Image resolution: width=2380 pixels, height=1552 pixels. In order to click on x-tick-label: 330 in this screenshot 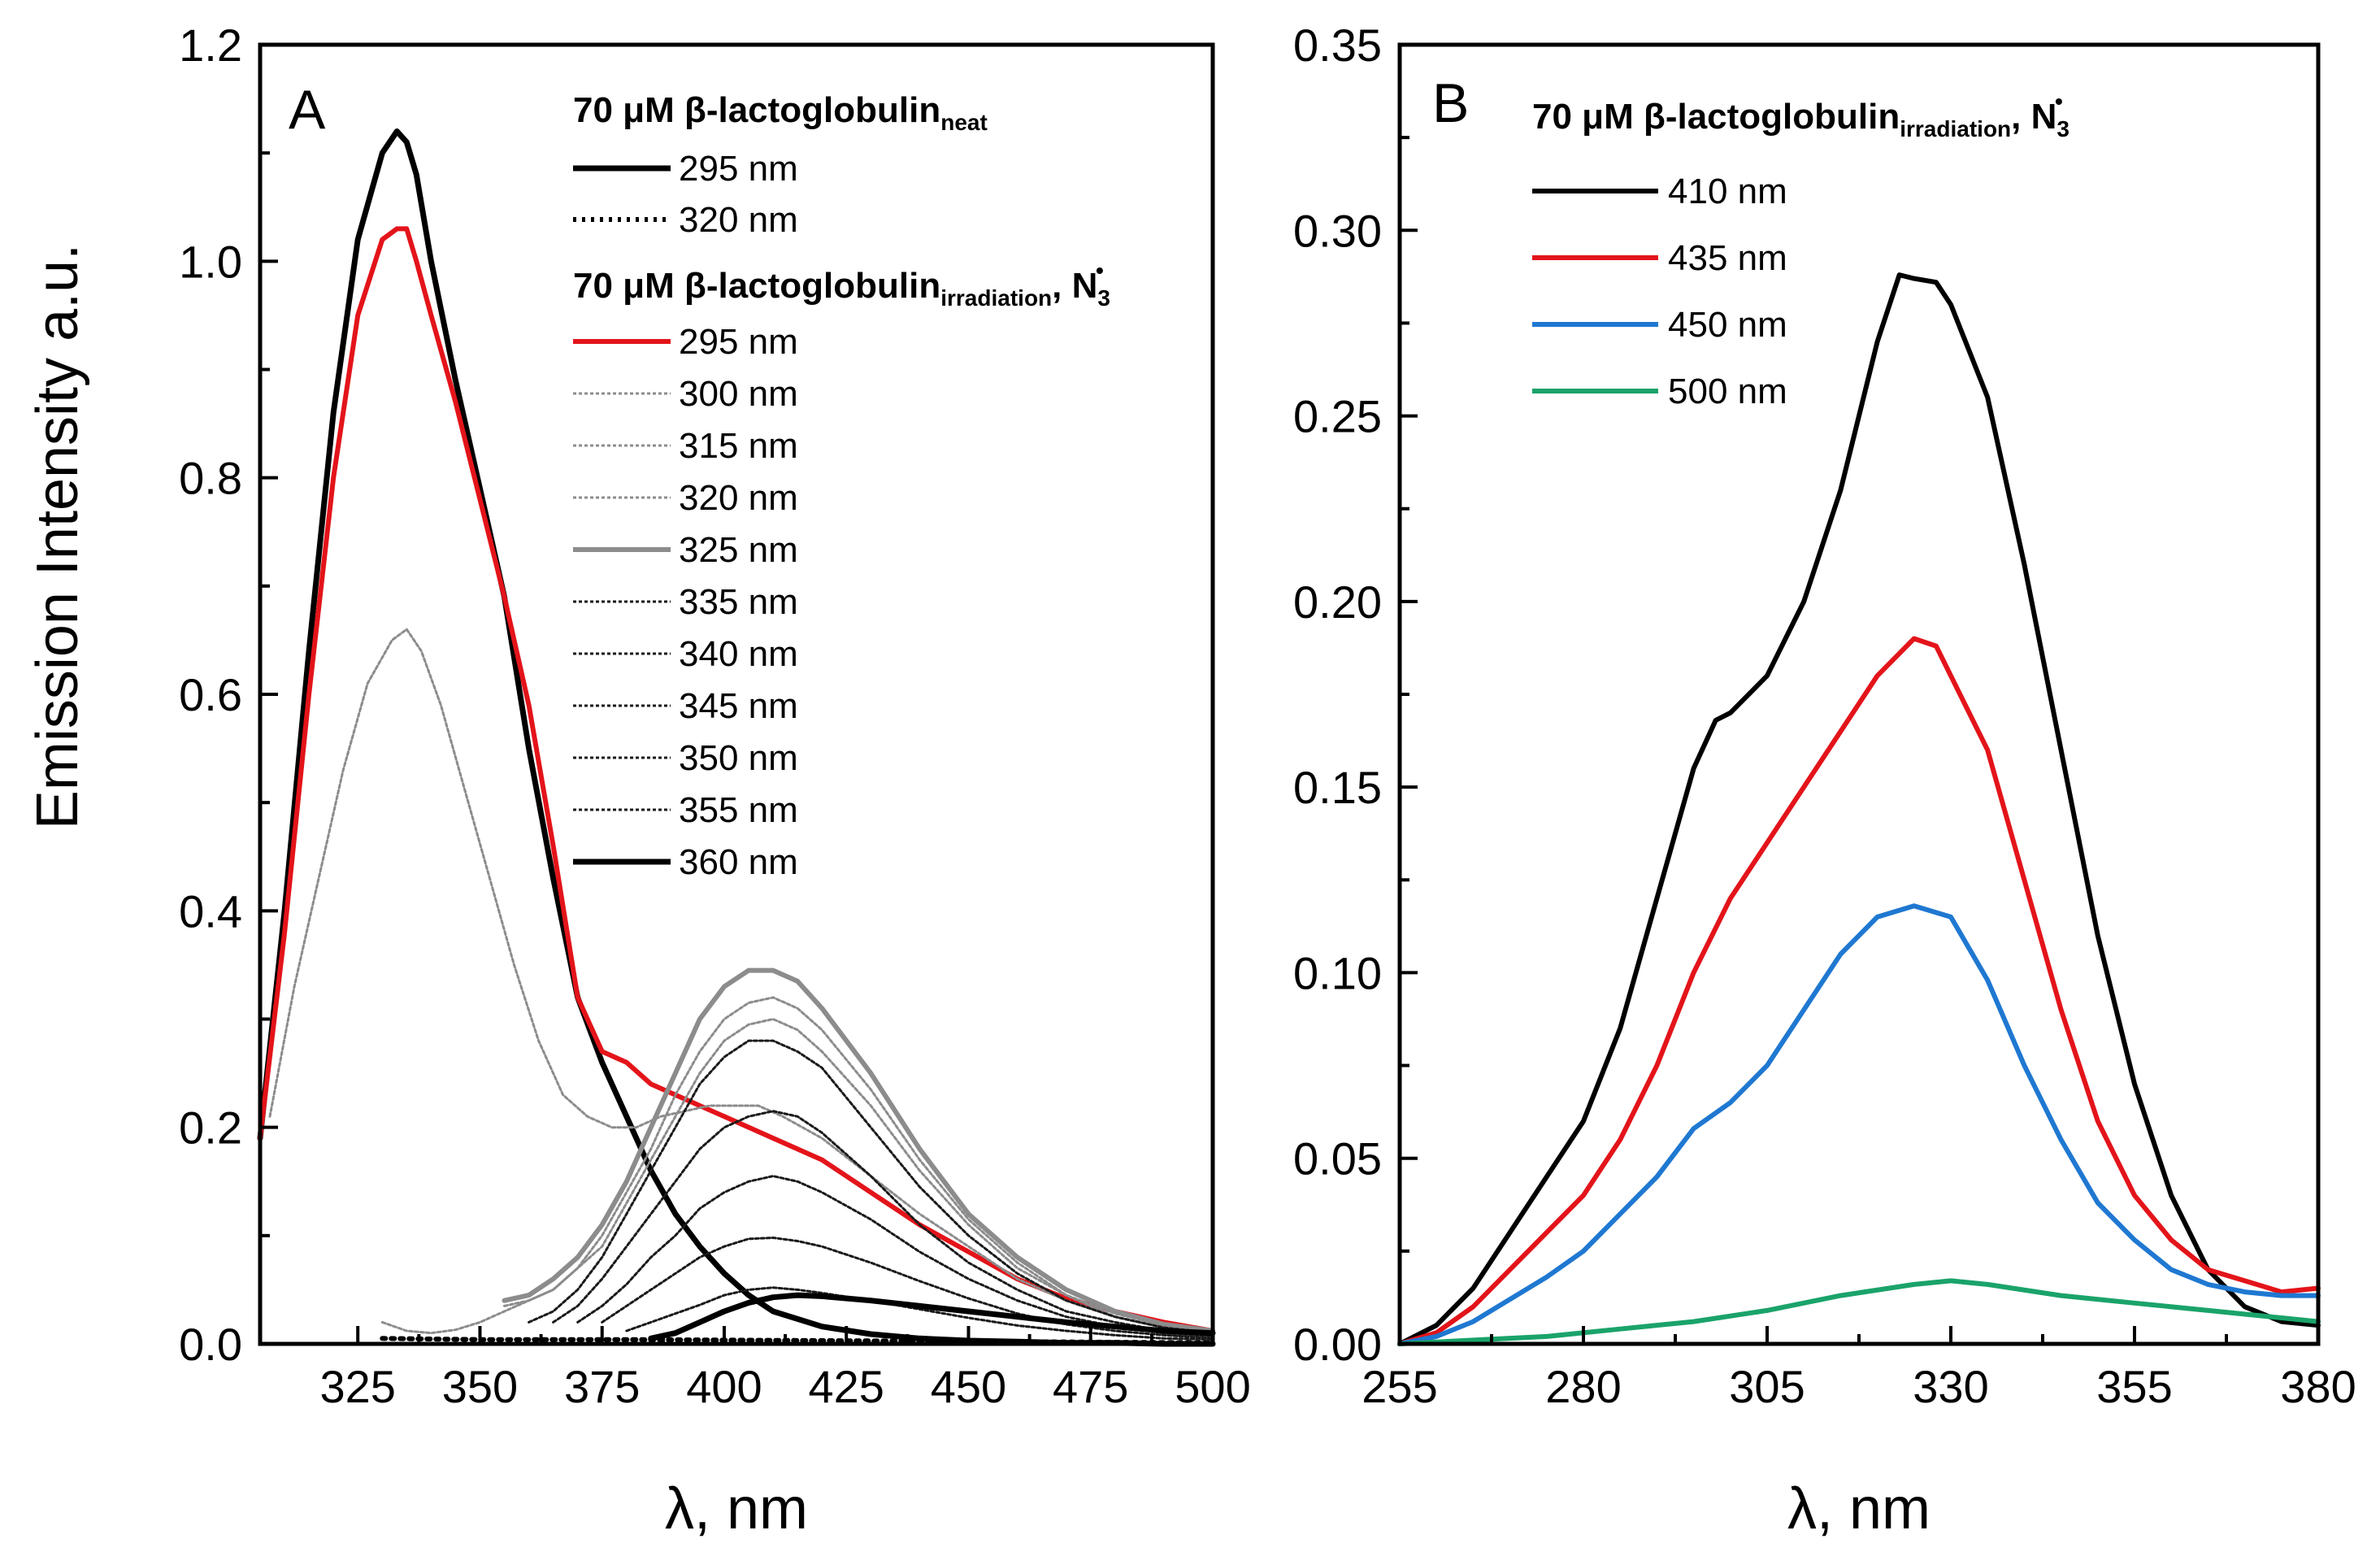, I will do `click(1951, 1386)`.